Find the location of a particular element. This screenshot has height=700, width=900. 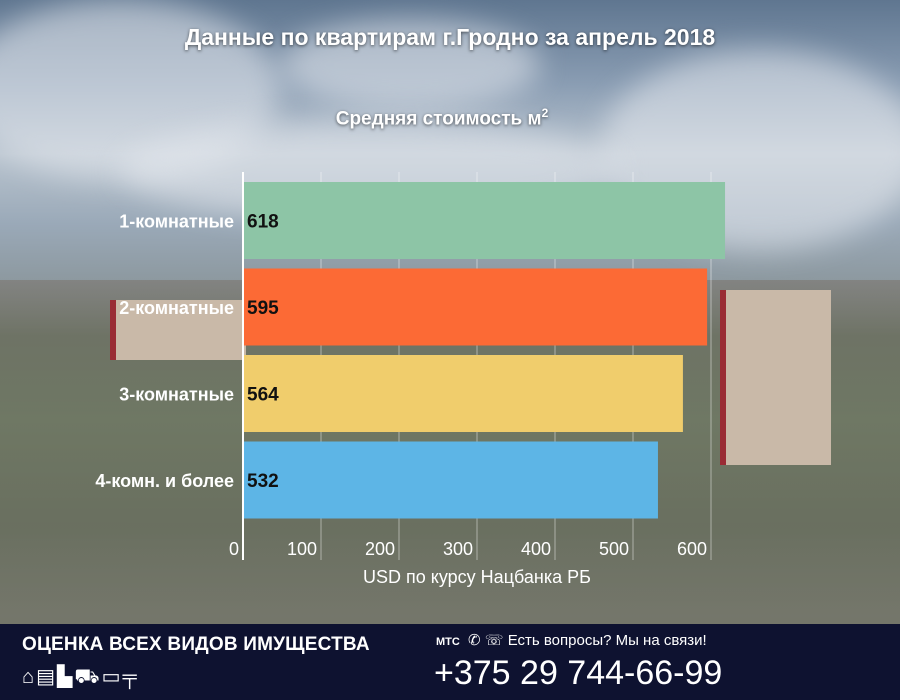

contact-line: МТС ✆ ☏ Есть вопросы? Мы на связи! is located at coordinates (571, 640).